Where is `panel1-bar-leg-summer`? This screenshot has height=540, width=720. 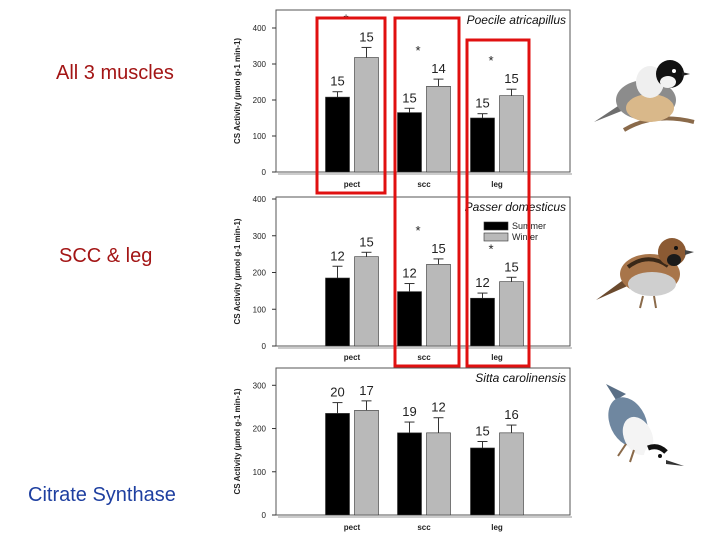
panel1-bar-leg-summer is located at coordinates (482, 145).